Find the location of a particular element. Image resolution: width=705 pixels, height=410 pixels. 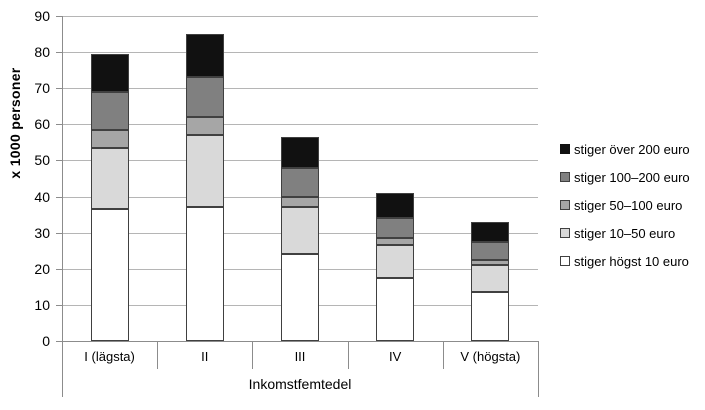

legend-label: stiger över 200 euro is located at coordinates (632, 149).